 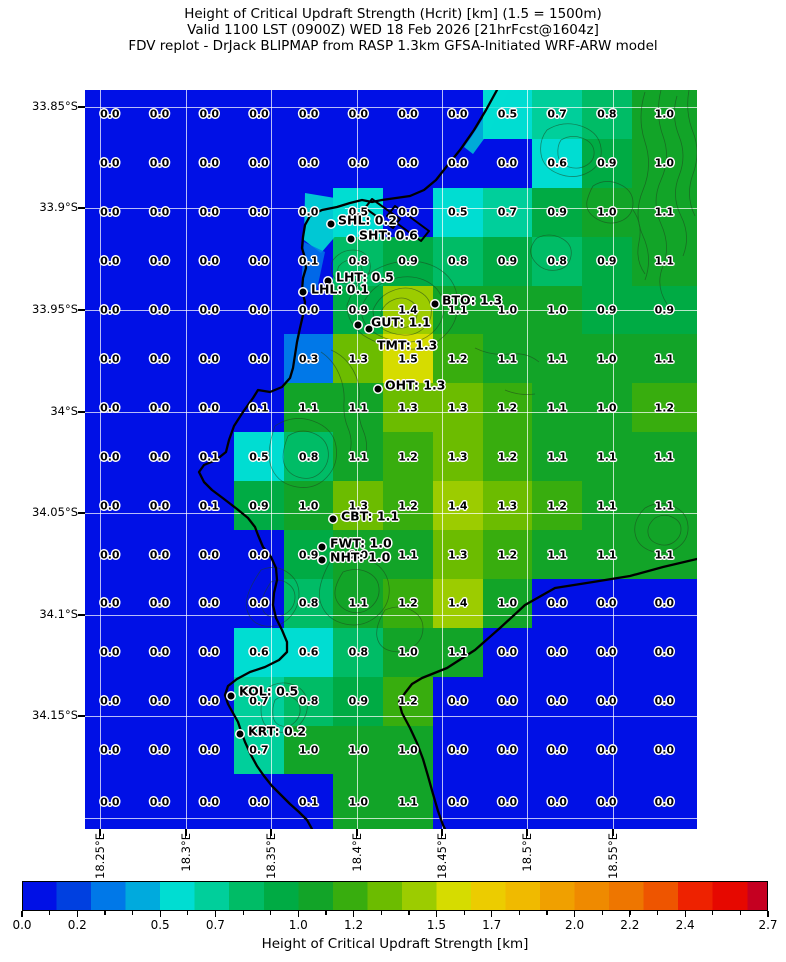 I want to click on coastline-false-bay, so click(x=547, y=693).